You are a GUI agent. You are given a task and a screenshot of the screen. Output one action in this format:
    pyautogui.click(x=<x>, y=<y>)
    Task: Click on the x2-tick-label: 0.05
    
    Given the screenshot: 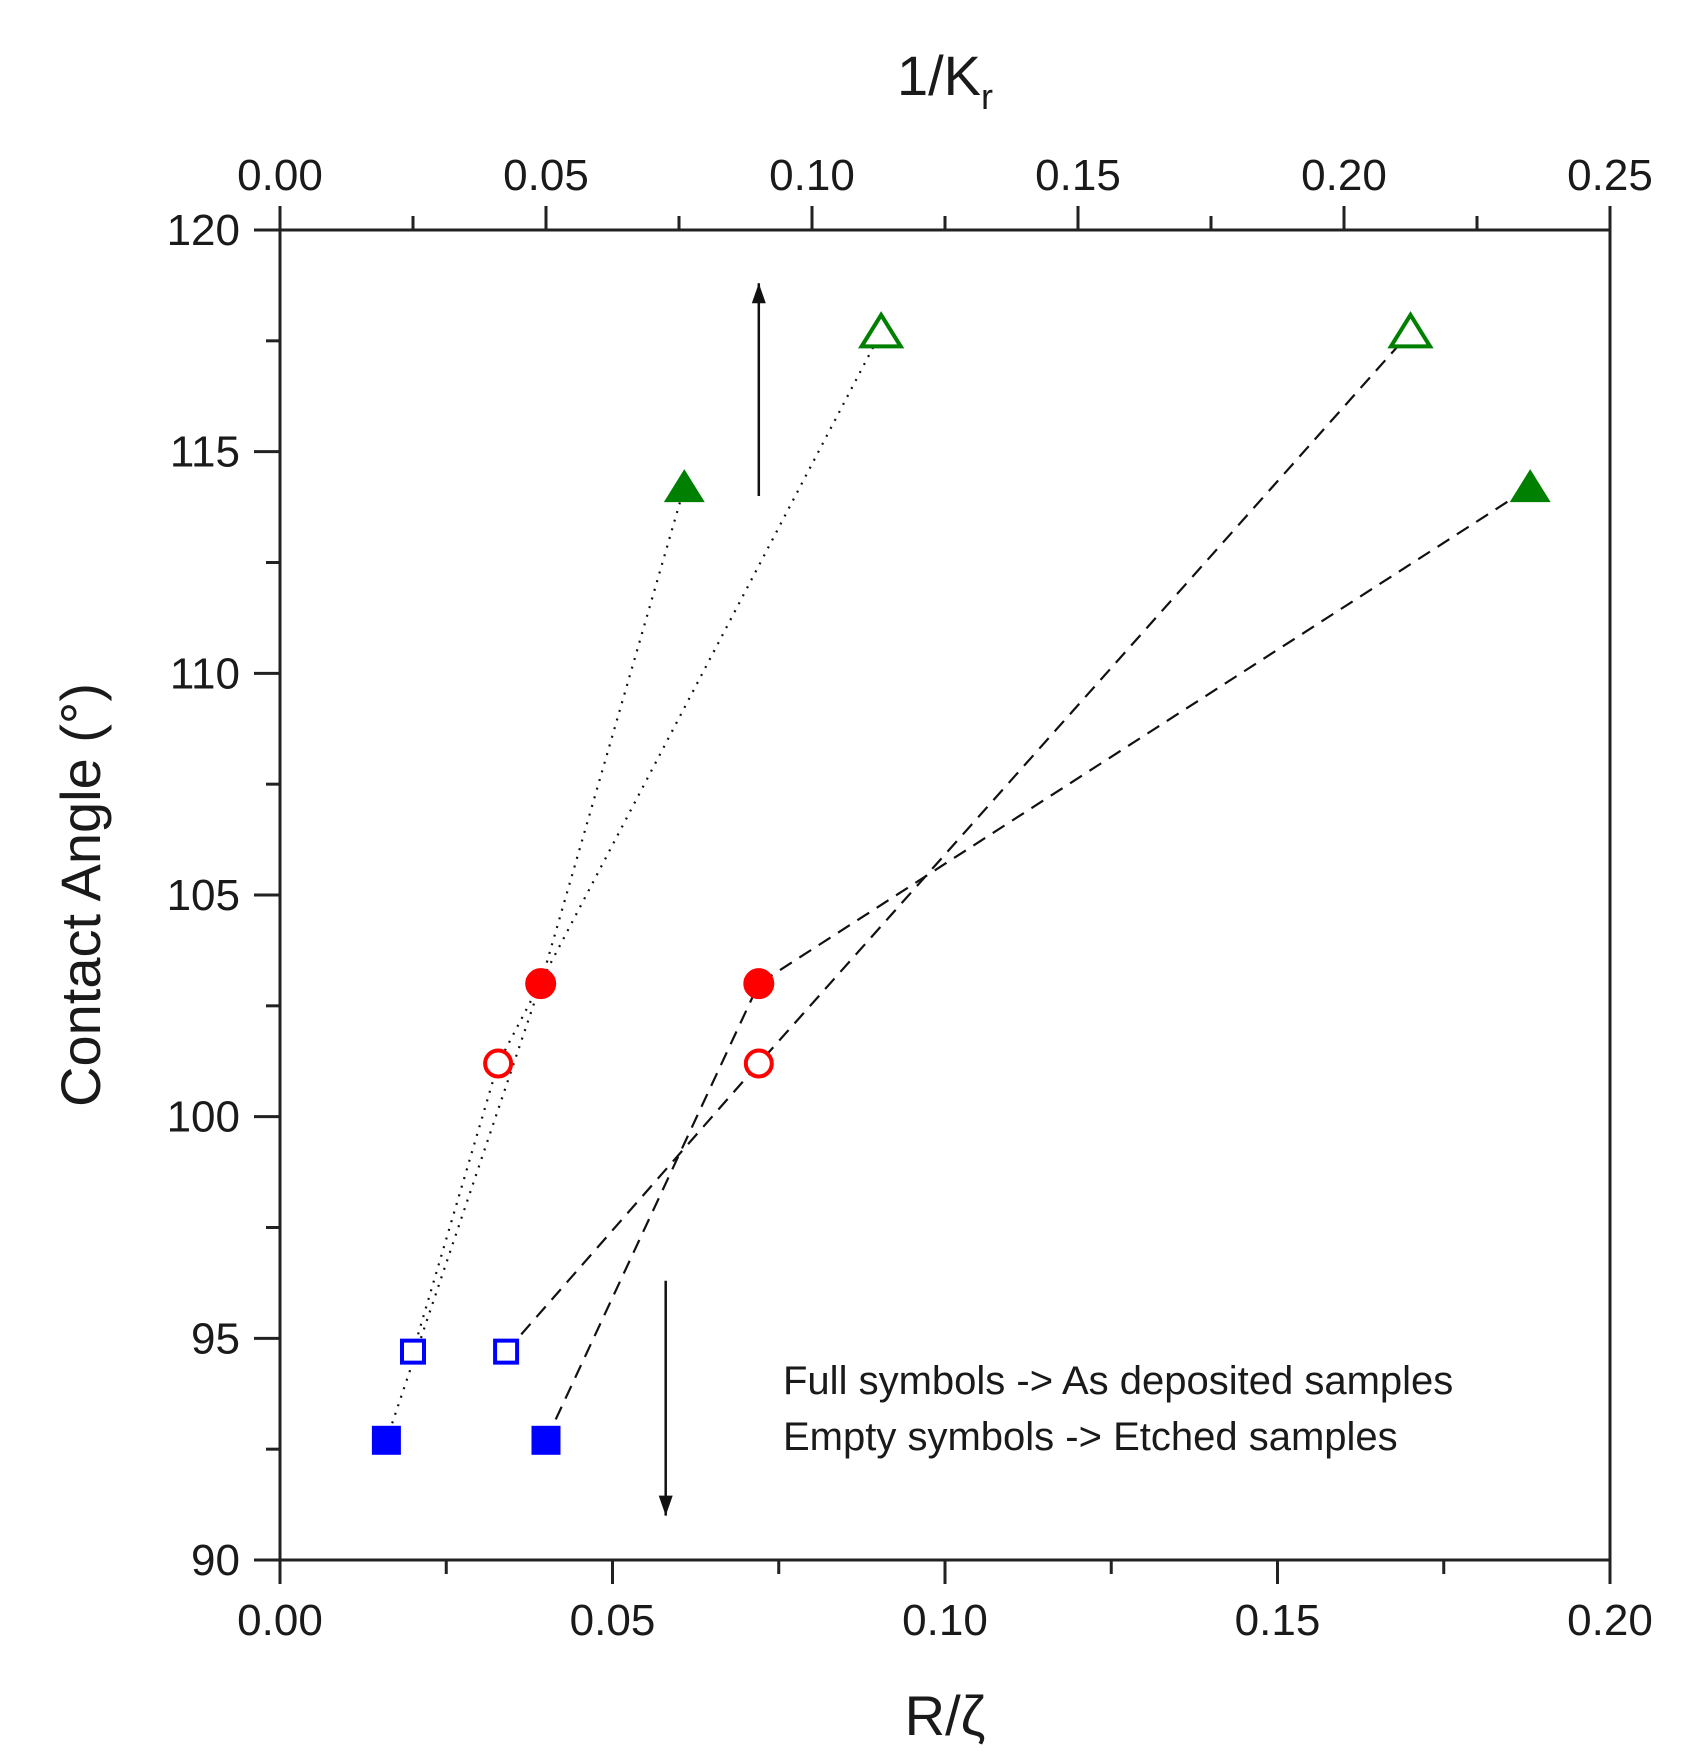 What is the action you would take?
    pyautogui.click(x=546, y=175)
    